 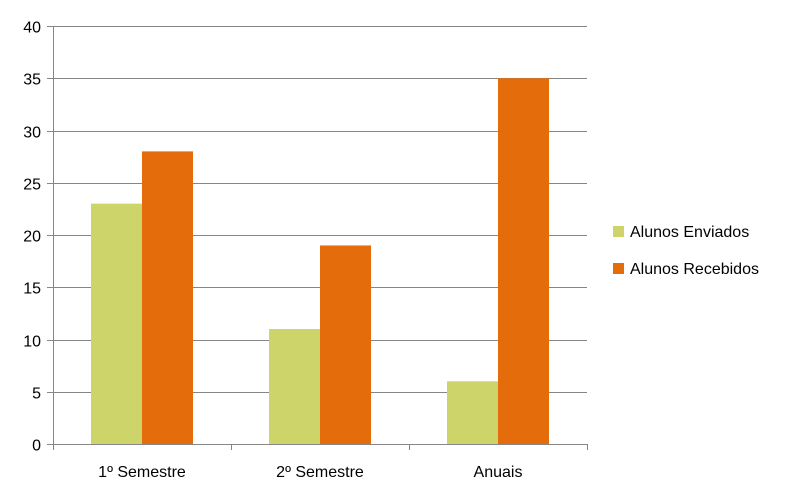 I want to click on x-axis-ticks: 1º Semestre 2º Semestre Anuais, so click(x=320, y=462).